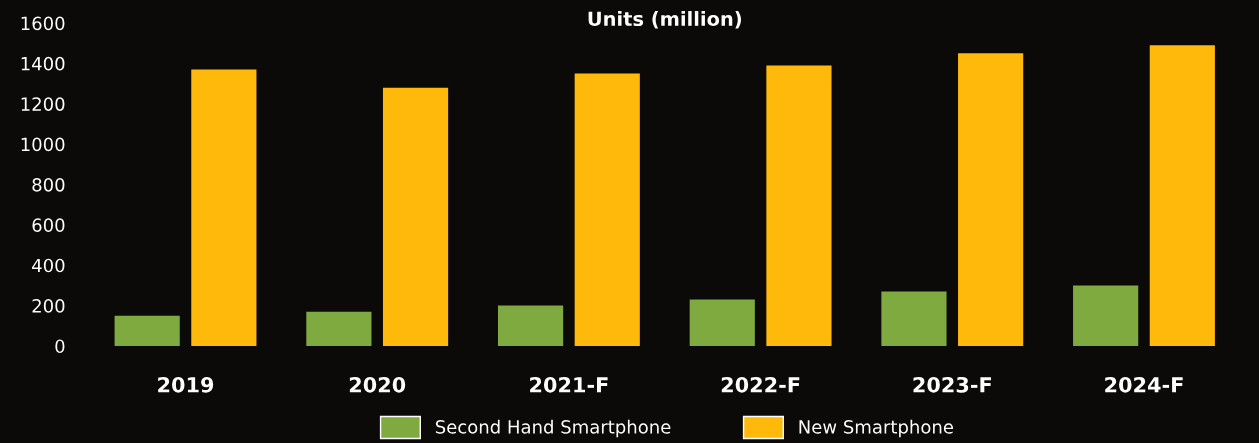  I want to click on legend-label: New Smartphone, so click(876, 428).